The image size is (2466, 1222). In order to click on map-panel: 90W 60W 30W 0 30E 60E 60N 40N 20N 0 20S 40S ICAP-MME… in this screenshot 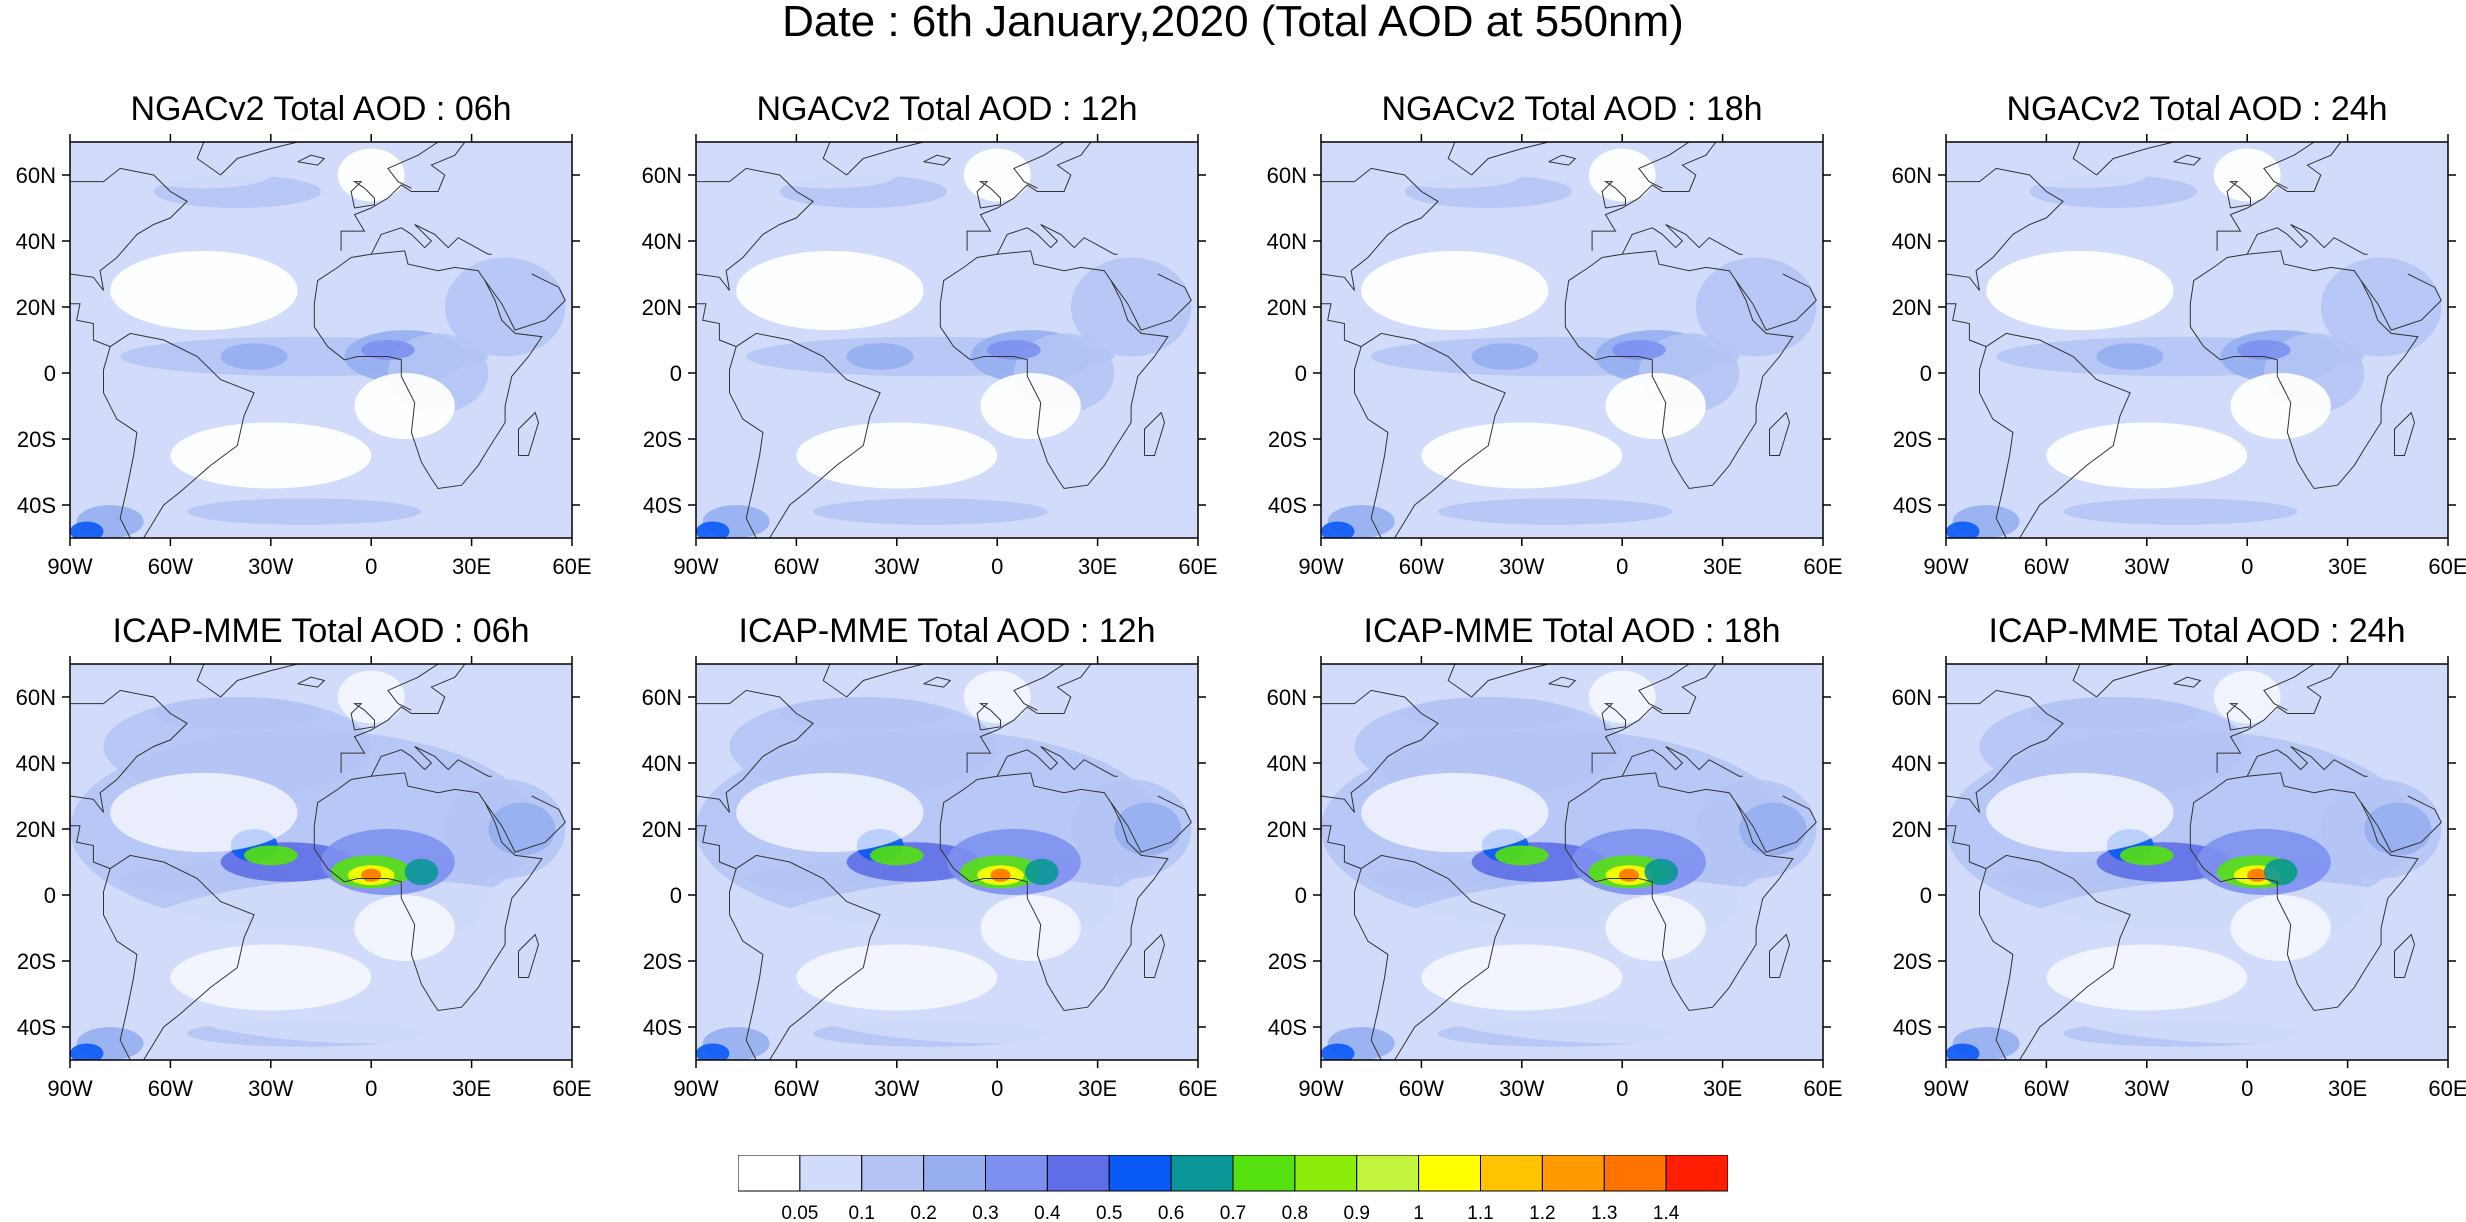, I will do `click(323, 882)`.